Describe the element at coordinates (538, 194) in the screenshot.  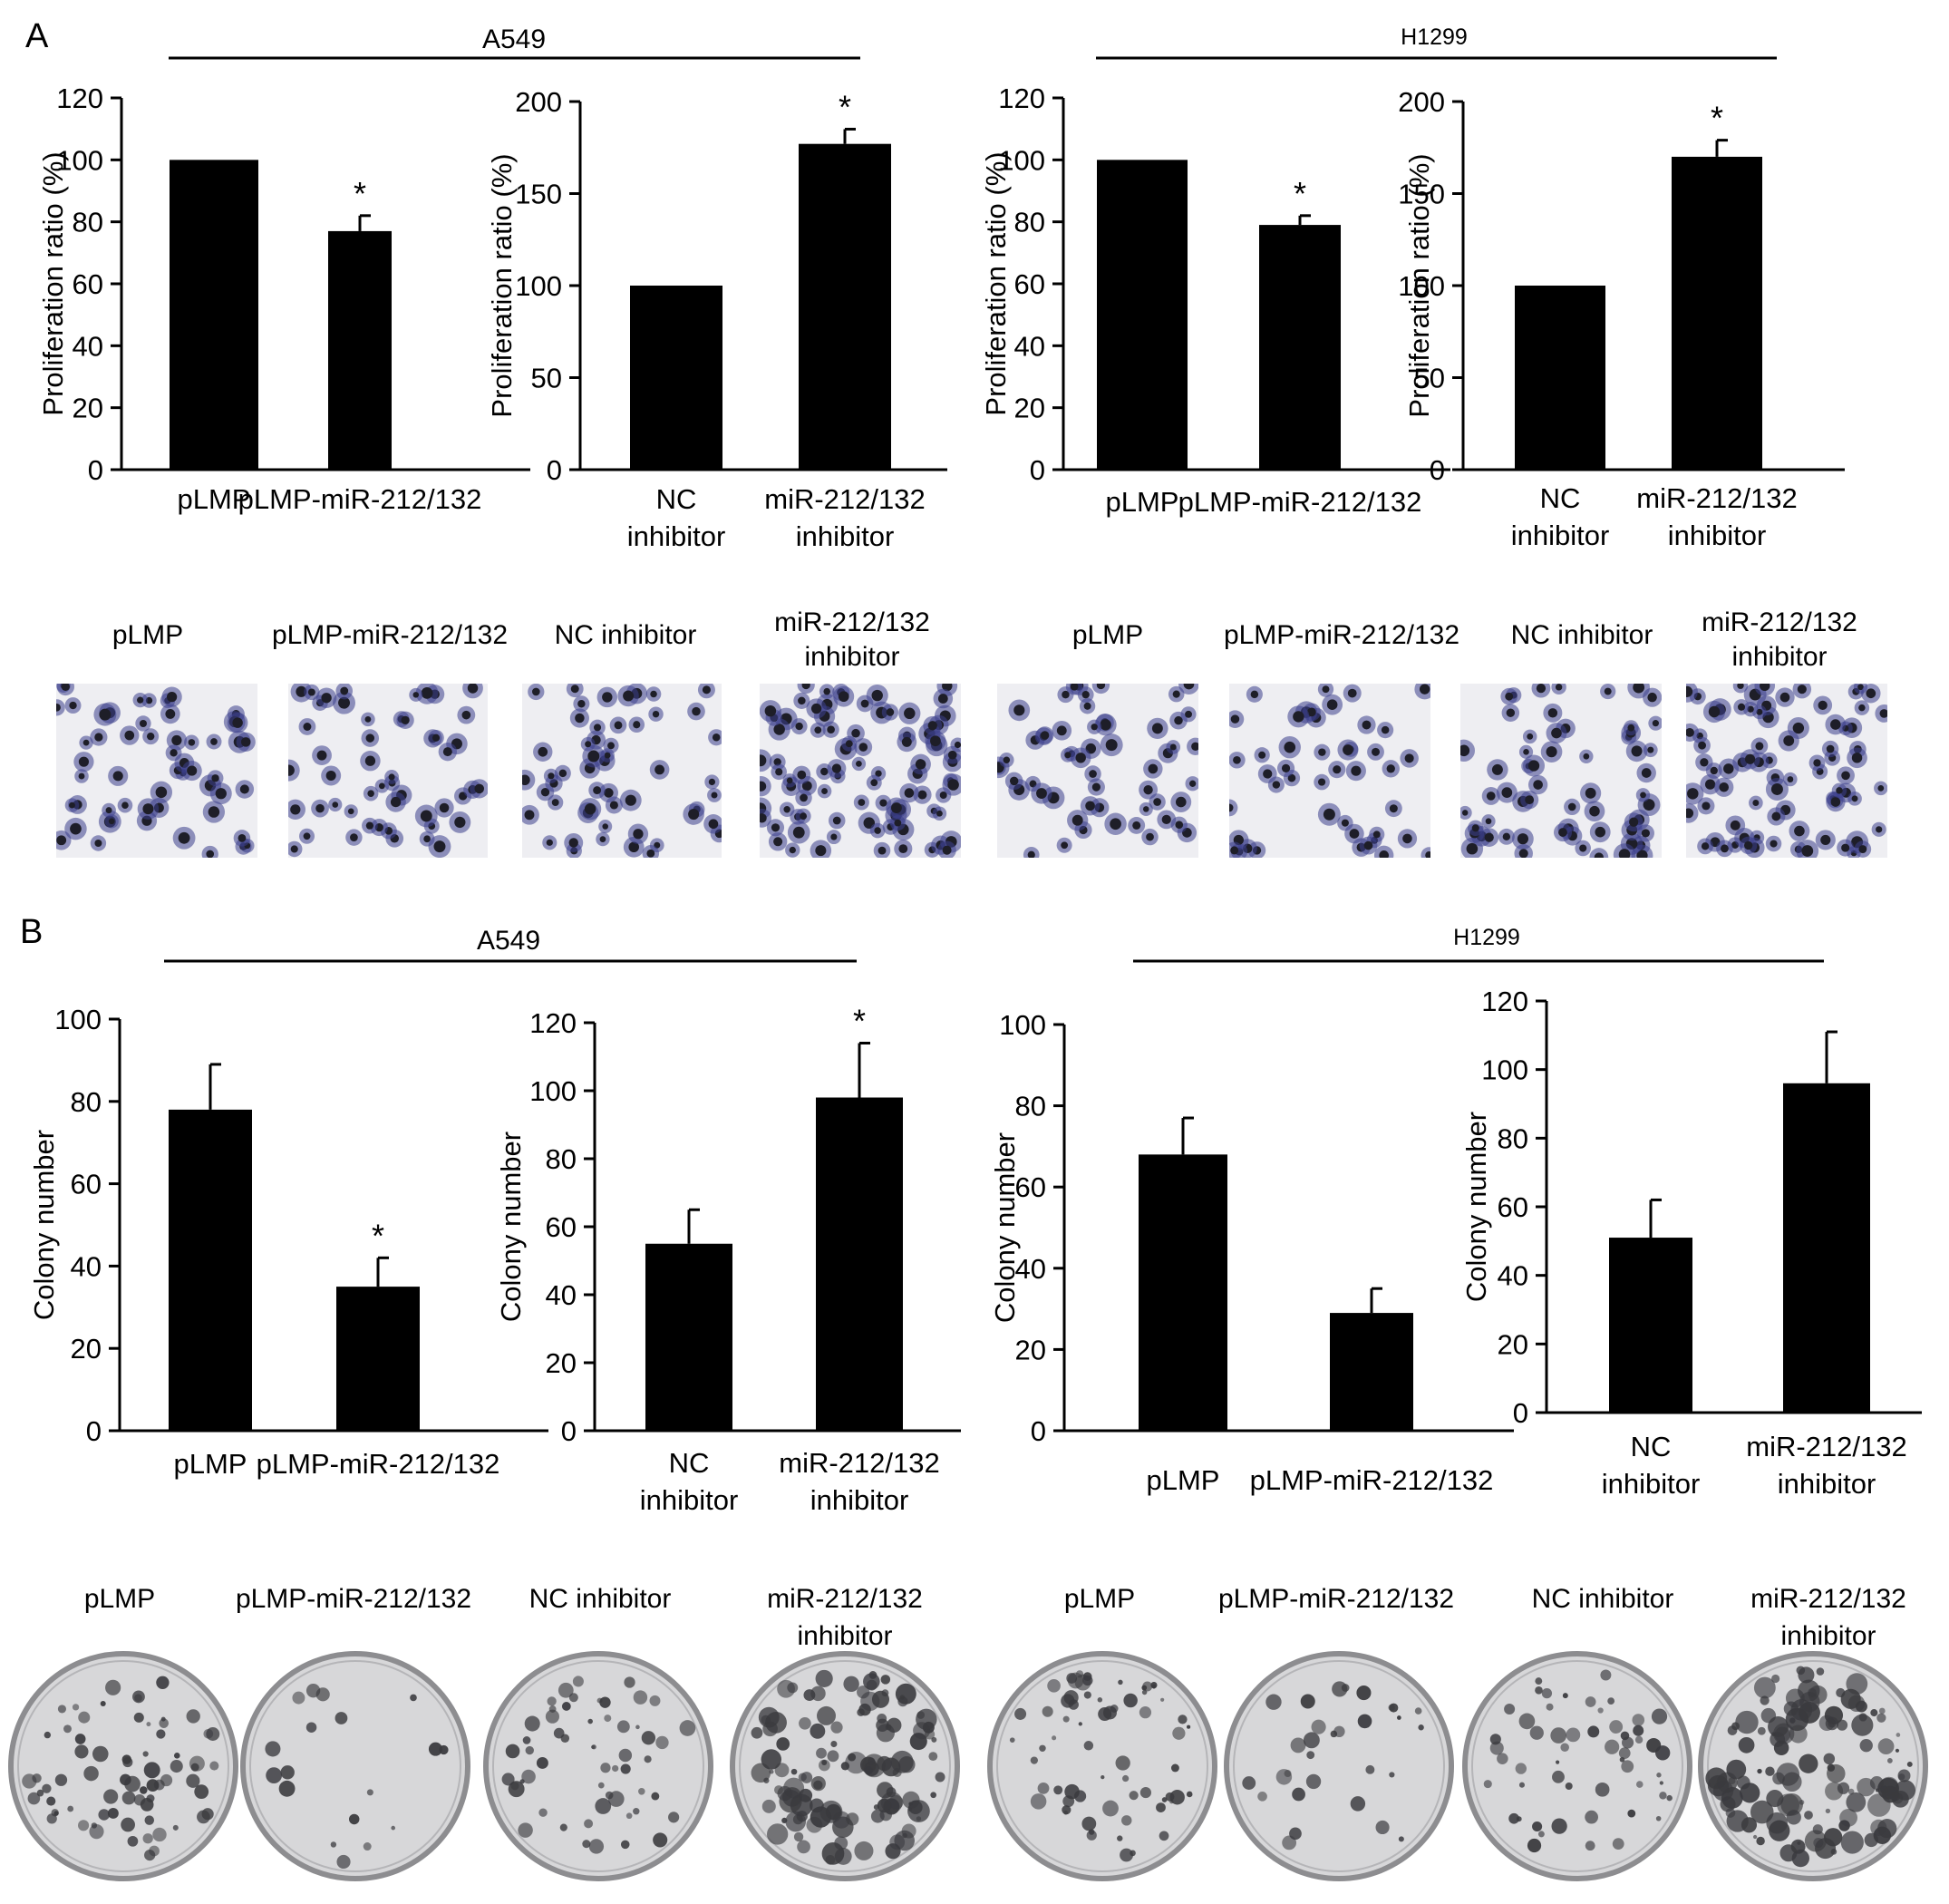
I see `y-tick-label: 150` at that location.